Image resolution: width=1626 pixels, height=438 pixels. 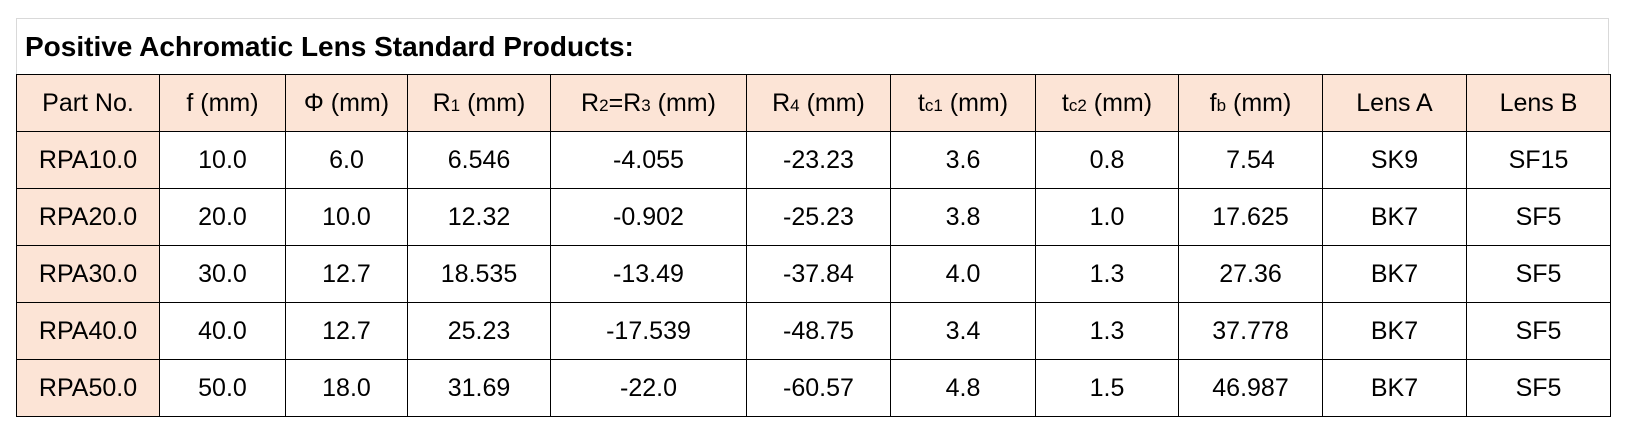 I want to click on header-cell: Lens A, so click(x=1394, y=103).